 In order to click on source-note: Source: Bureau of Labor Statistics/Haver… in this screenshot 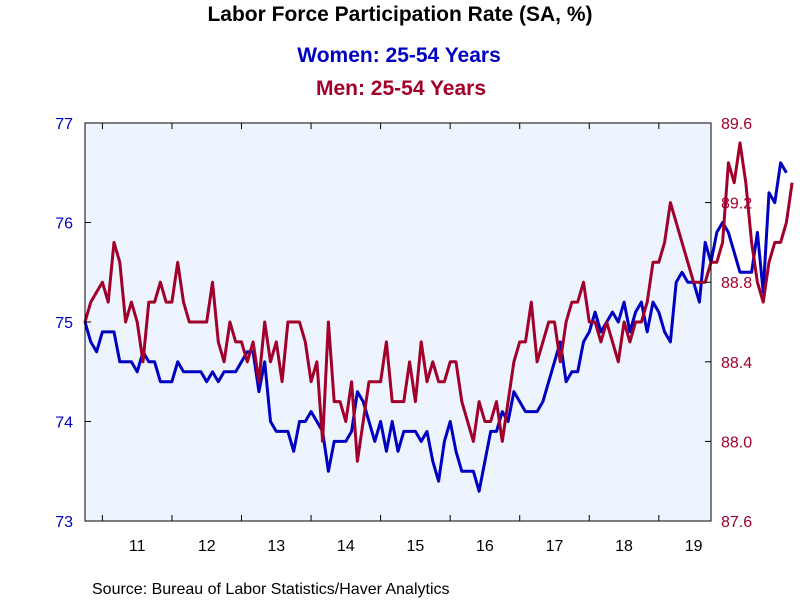, I will do `click(271, 589)`.